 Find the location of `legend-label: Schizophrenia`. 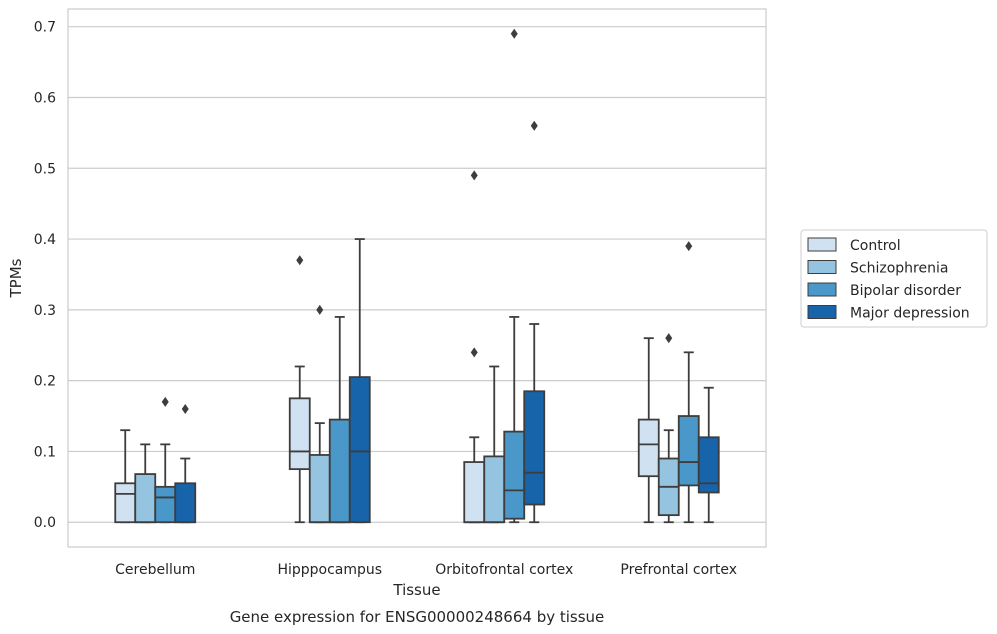

legend-label: Schizophrenia is located at coordinates (899, 269).